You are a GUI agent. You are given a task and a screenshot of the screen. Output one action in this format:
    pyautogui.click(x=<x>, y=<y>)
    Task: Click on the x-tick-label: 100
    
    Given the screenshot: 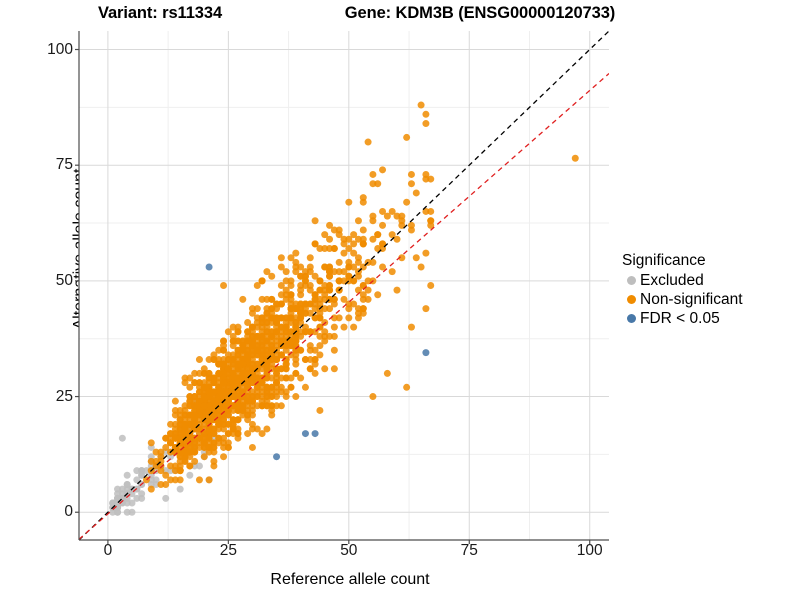 What is the action you would take?
    pyautogui.click(x=589, y=550)
    